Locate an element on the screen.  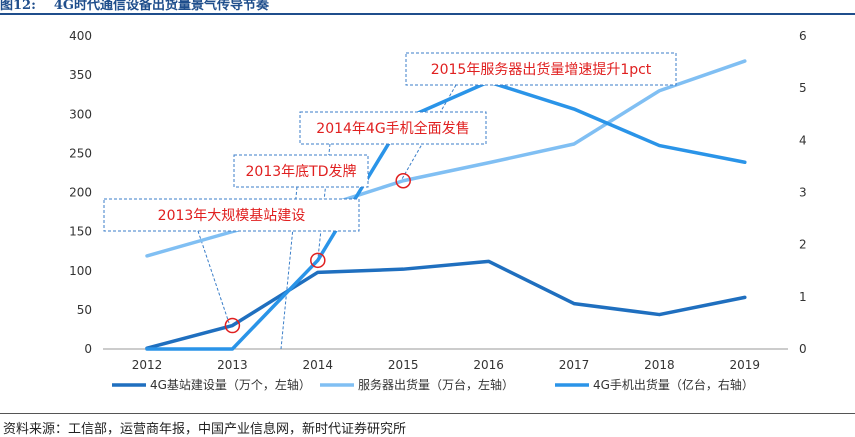
y-left-tick-label: 350 is located at coordinates (80, 75).